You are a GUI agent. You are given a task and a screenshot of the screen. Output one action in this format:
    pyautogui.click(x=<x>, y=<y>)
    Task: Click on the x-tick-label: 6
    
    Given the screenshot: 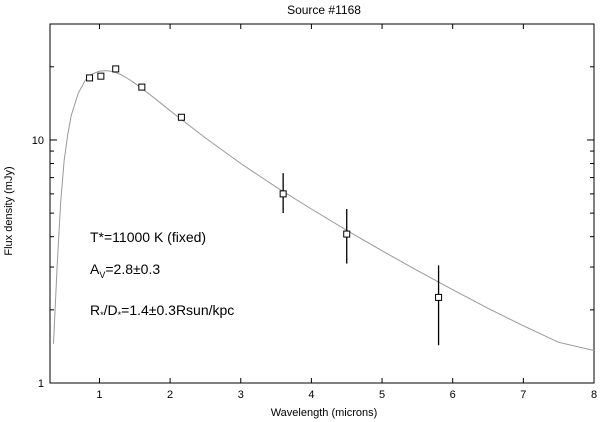 What is the action you would take?
    pyautogui.click(x=453, y=395)
    